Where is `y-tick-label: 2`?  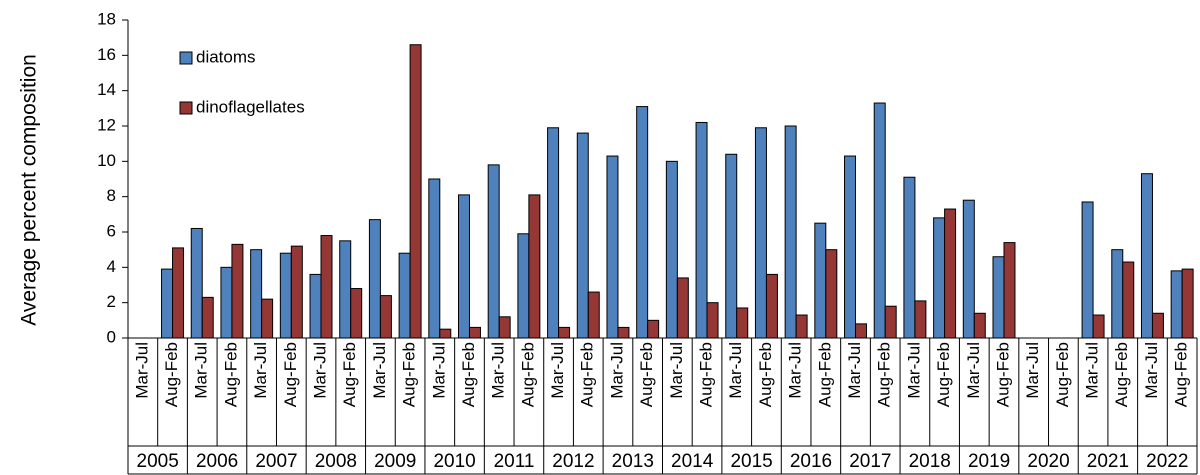
y-tick-label: 2 is located at coordinates (111, 301).